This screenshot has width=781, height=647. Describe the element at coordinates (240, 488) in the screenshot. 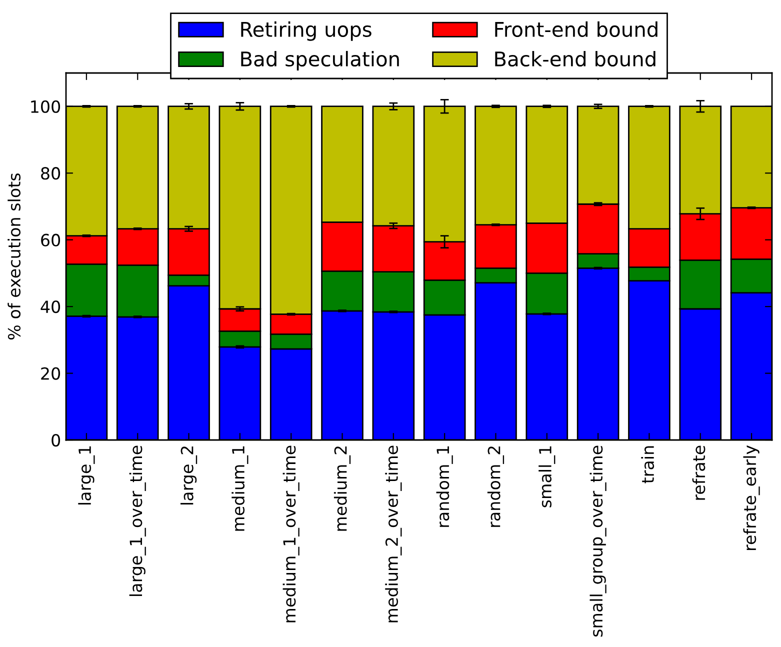

I see `x-tick-label: medium_1` at that location.